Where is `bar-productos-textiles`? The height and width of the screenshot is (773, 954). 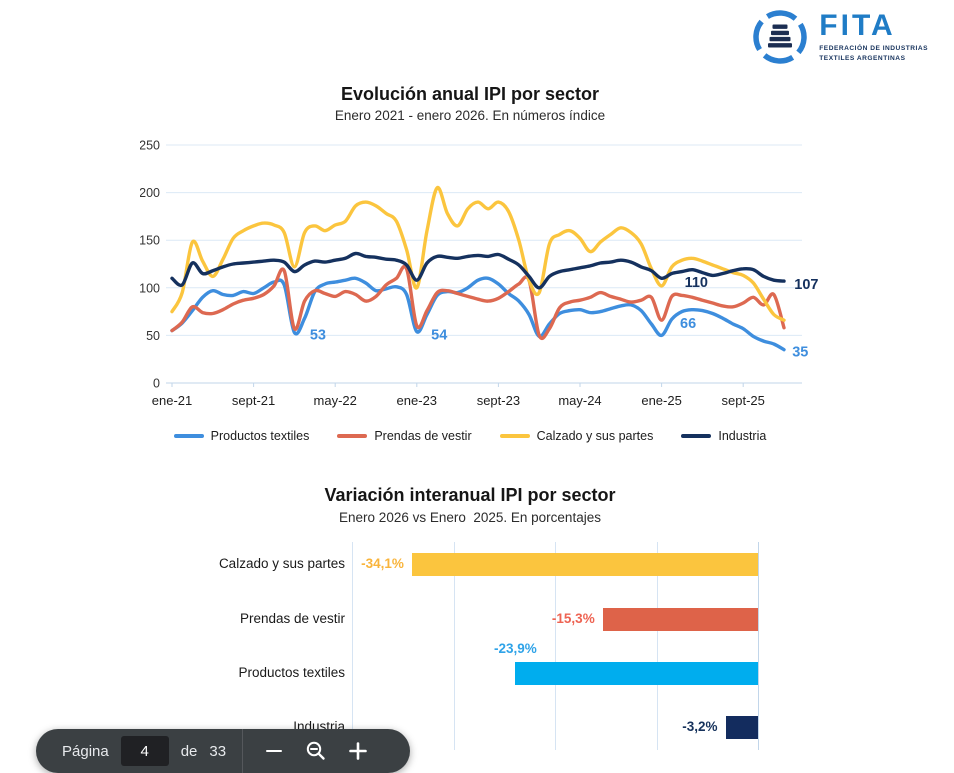 bar-productos-textiles is located at coordinates (636, 673).